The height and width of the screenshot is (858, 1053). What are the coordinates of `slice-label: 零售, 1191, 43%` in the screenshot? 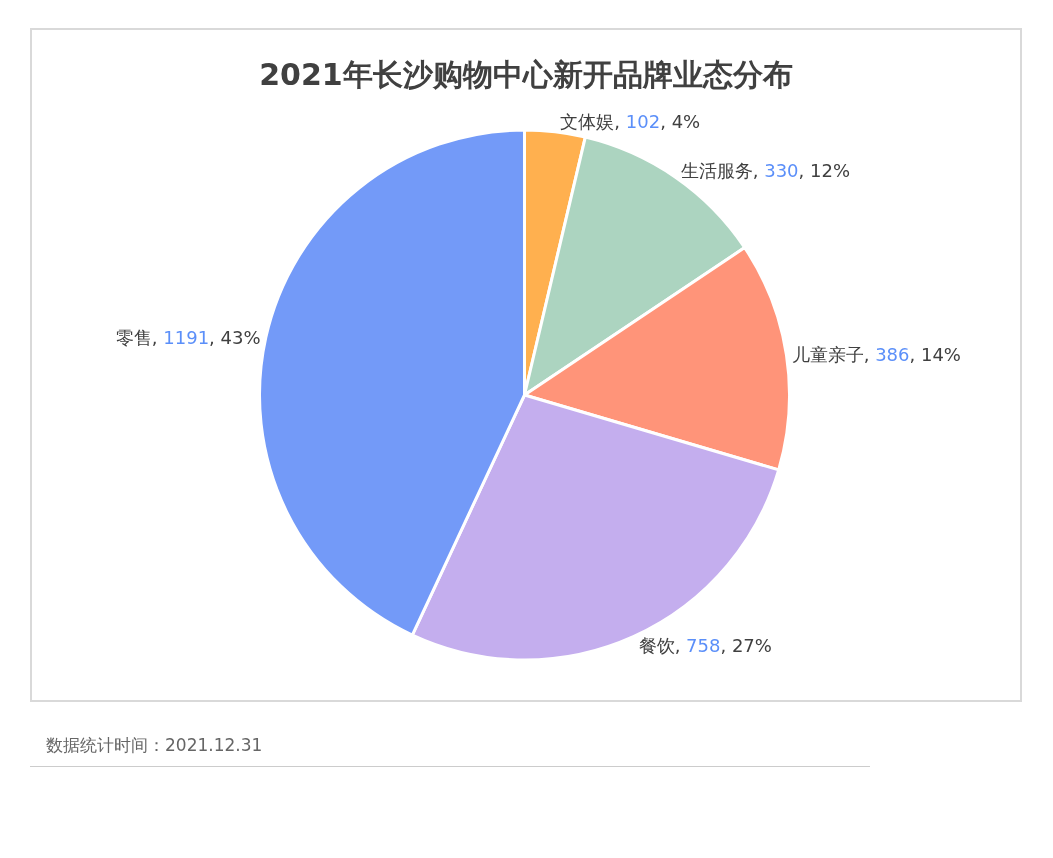 It's located at (188, 337).